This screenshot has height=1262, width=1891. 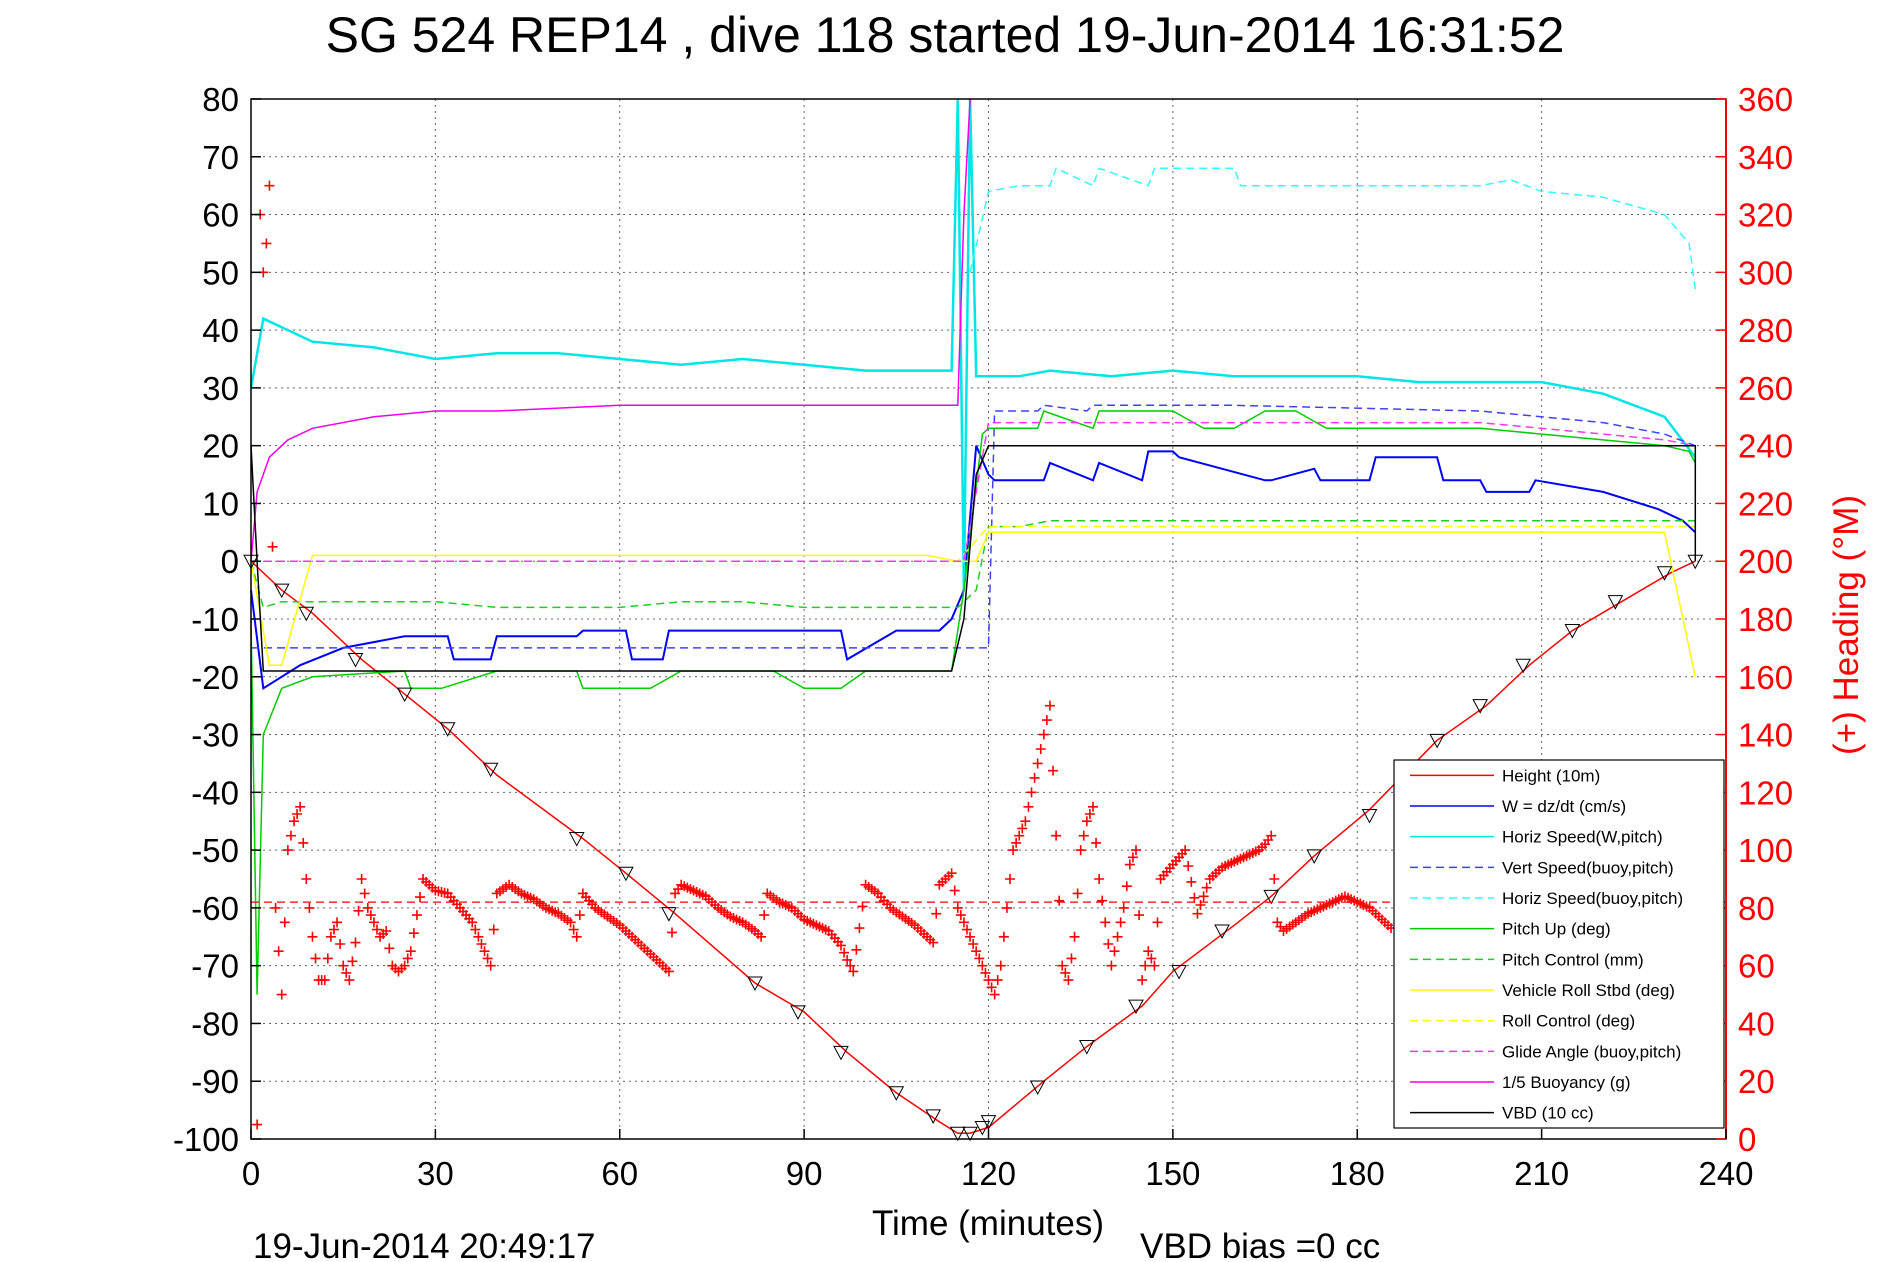 I want to click on y-tick-label-2: 60, so click(x=220, y=215).